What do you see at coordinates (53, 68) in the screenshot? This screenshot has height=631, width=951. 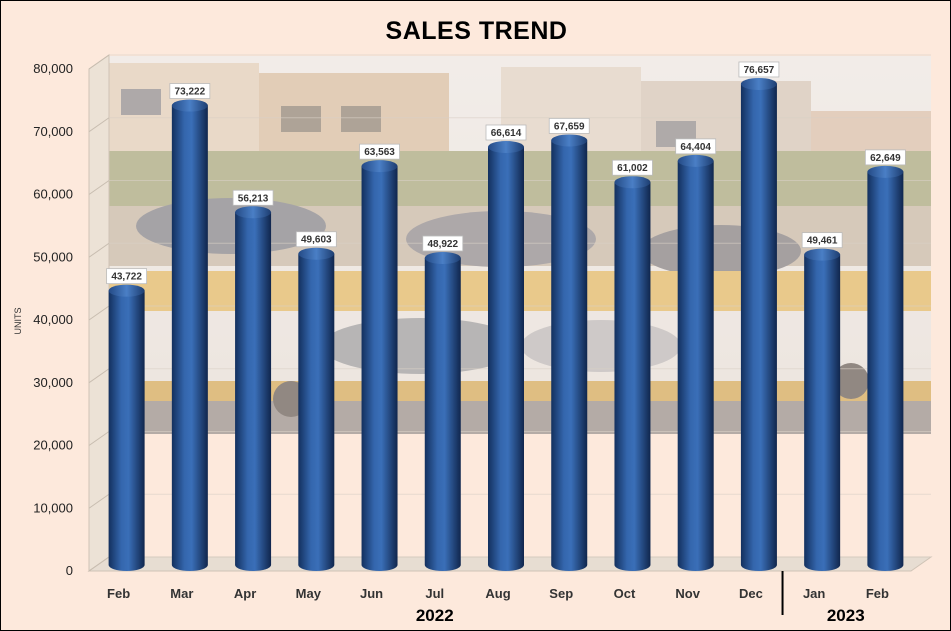 I see `y-tick-label: 80,000` at bounding box center [53, 68].